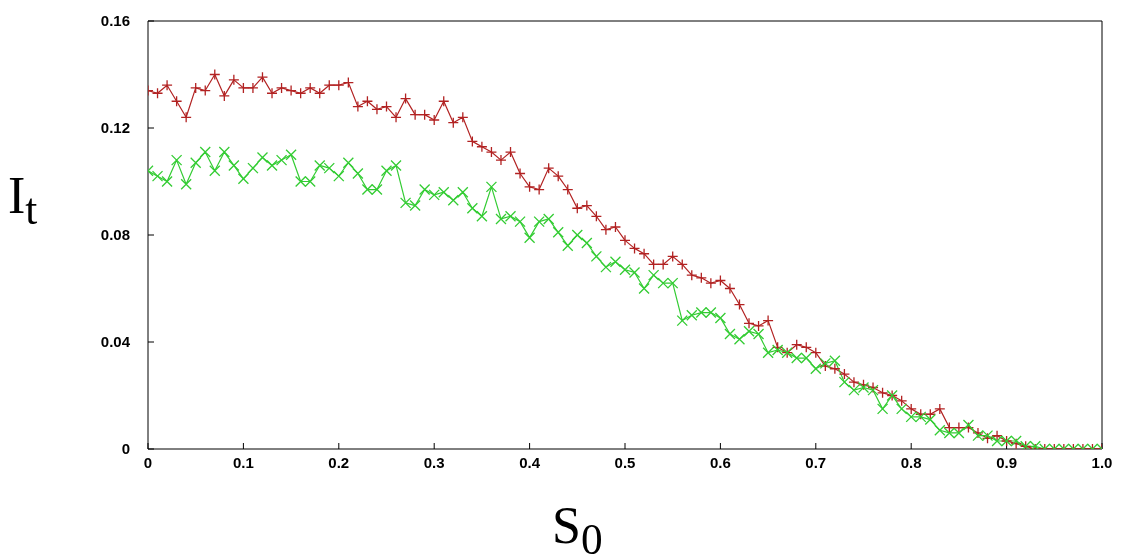 Image resolution: width=1124 pixels, height=559 pixels. I want to click on x-axis-title: S$_{0}$, so click(577, 528).